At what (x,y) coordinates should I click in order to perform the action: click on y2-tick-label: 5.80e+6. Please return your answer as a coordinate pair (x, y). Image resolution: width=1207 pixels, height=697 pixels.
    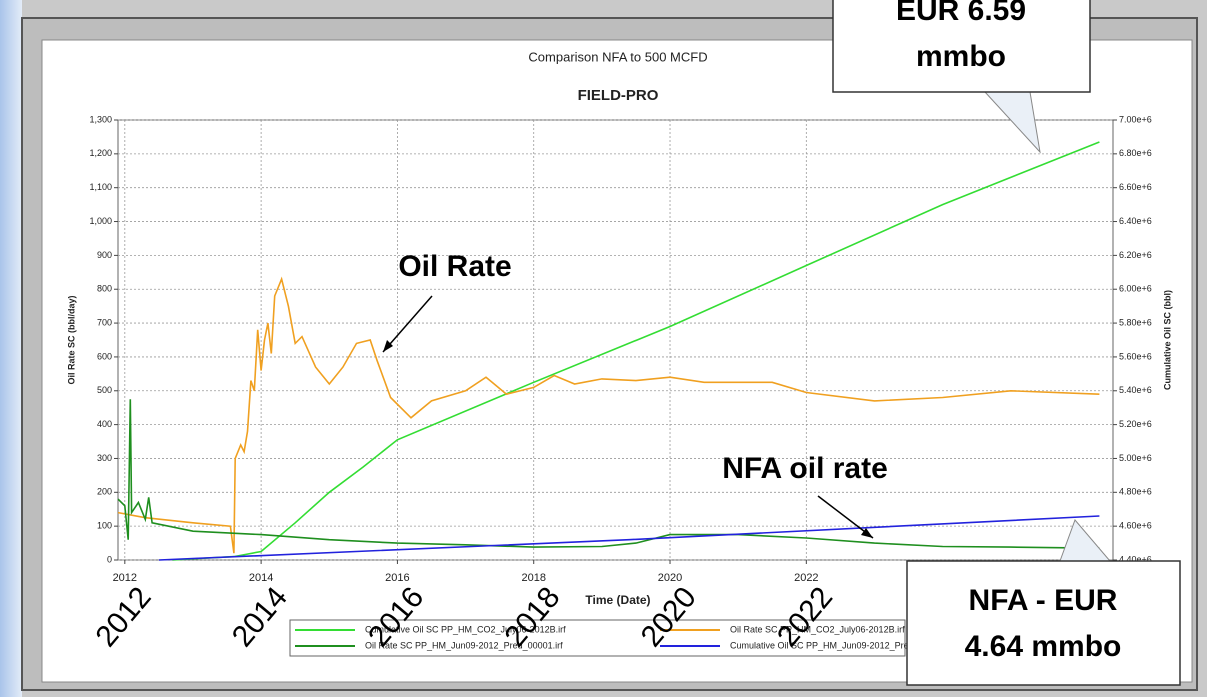
    Looking at the image, I should click on (1135, 322).